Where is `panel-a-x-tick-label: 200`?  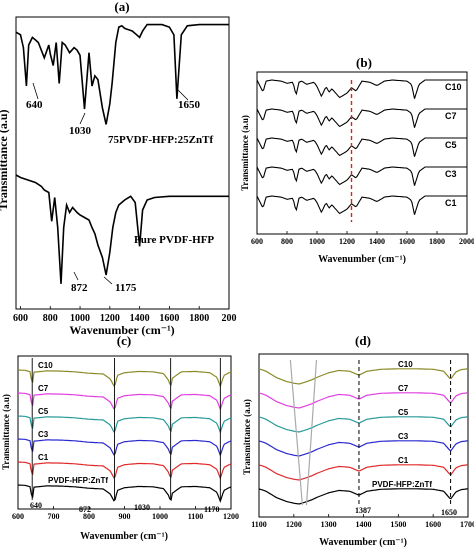
panel-a-x-tick-label: 200 is located at coordinates (229, 318).